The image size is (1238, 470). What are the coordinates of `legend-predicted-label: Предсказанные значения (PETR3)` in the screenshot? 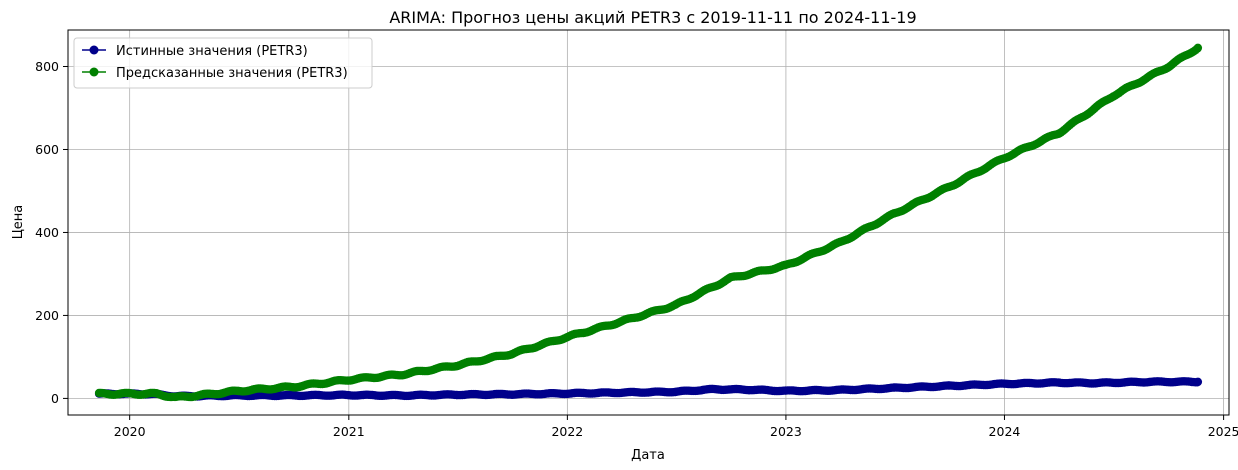 It's located at (232, 73).